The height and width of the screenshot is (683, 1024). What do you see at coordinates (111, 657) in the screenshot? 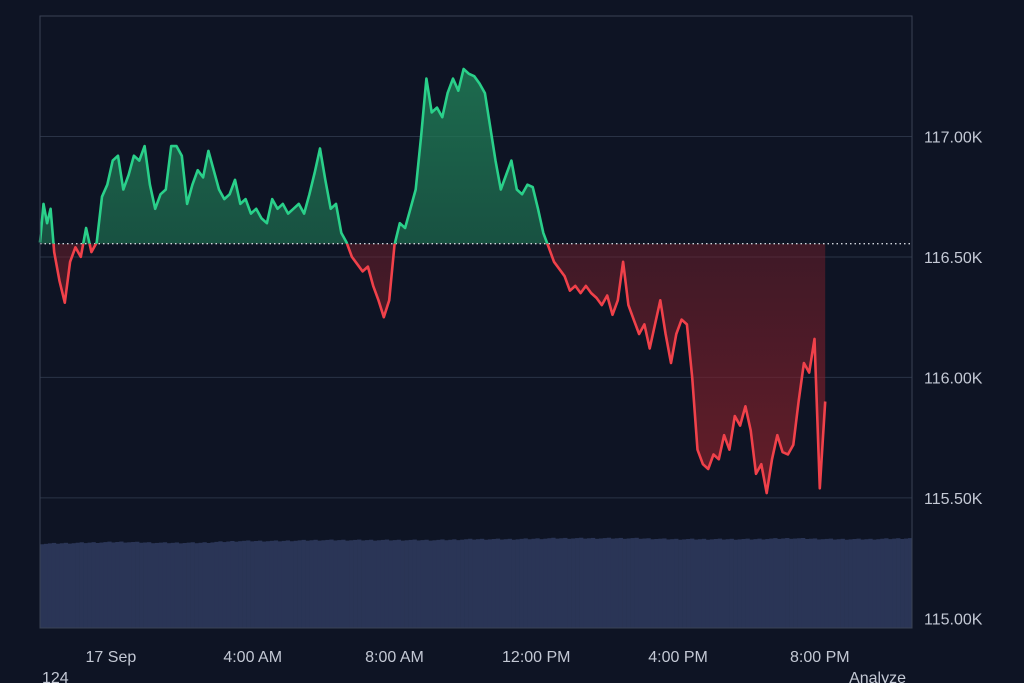
I see `x-tick-label-0: 17 Sep` at bounding box center [111, 657].